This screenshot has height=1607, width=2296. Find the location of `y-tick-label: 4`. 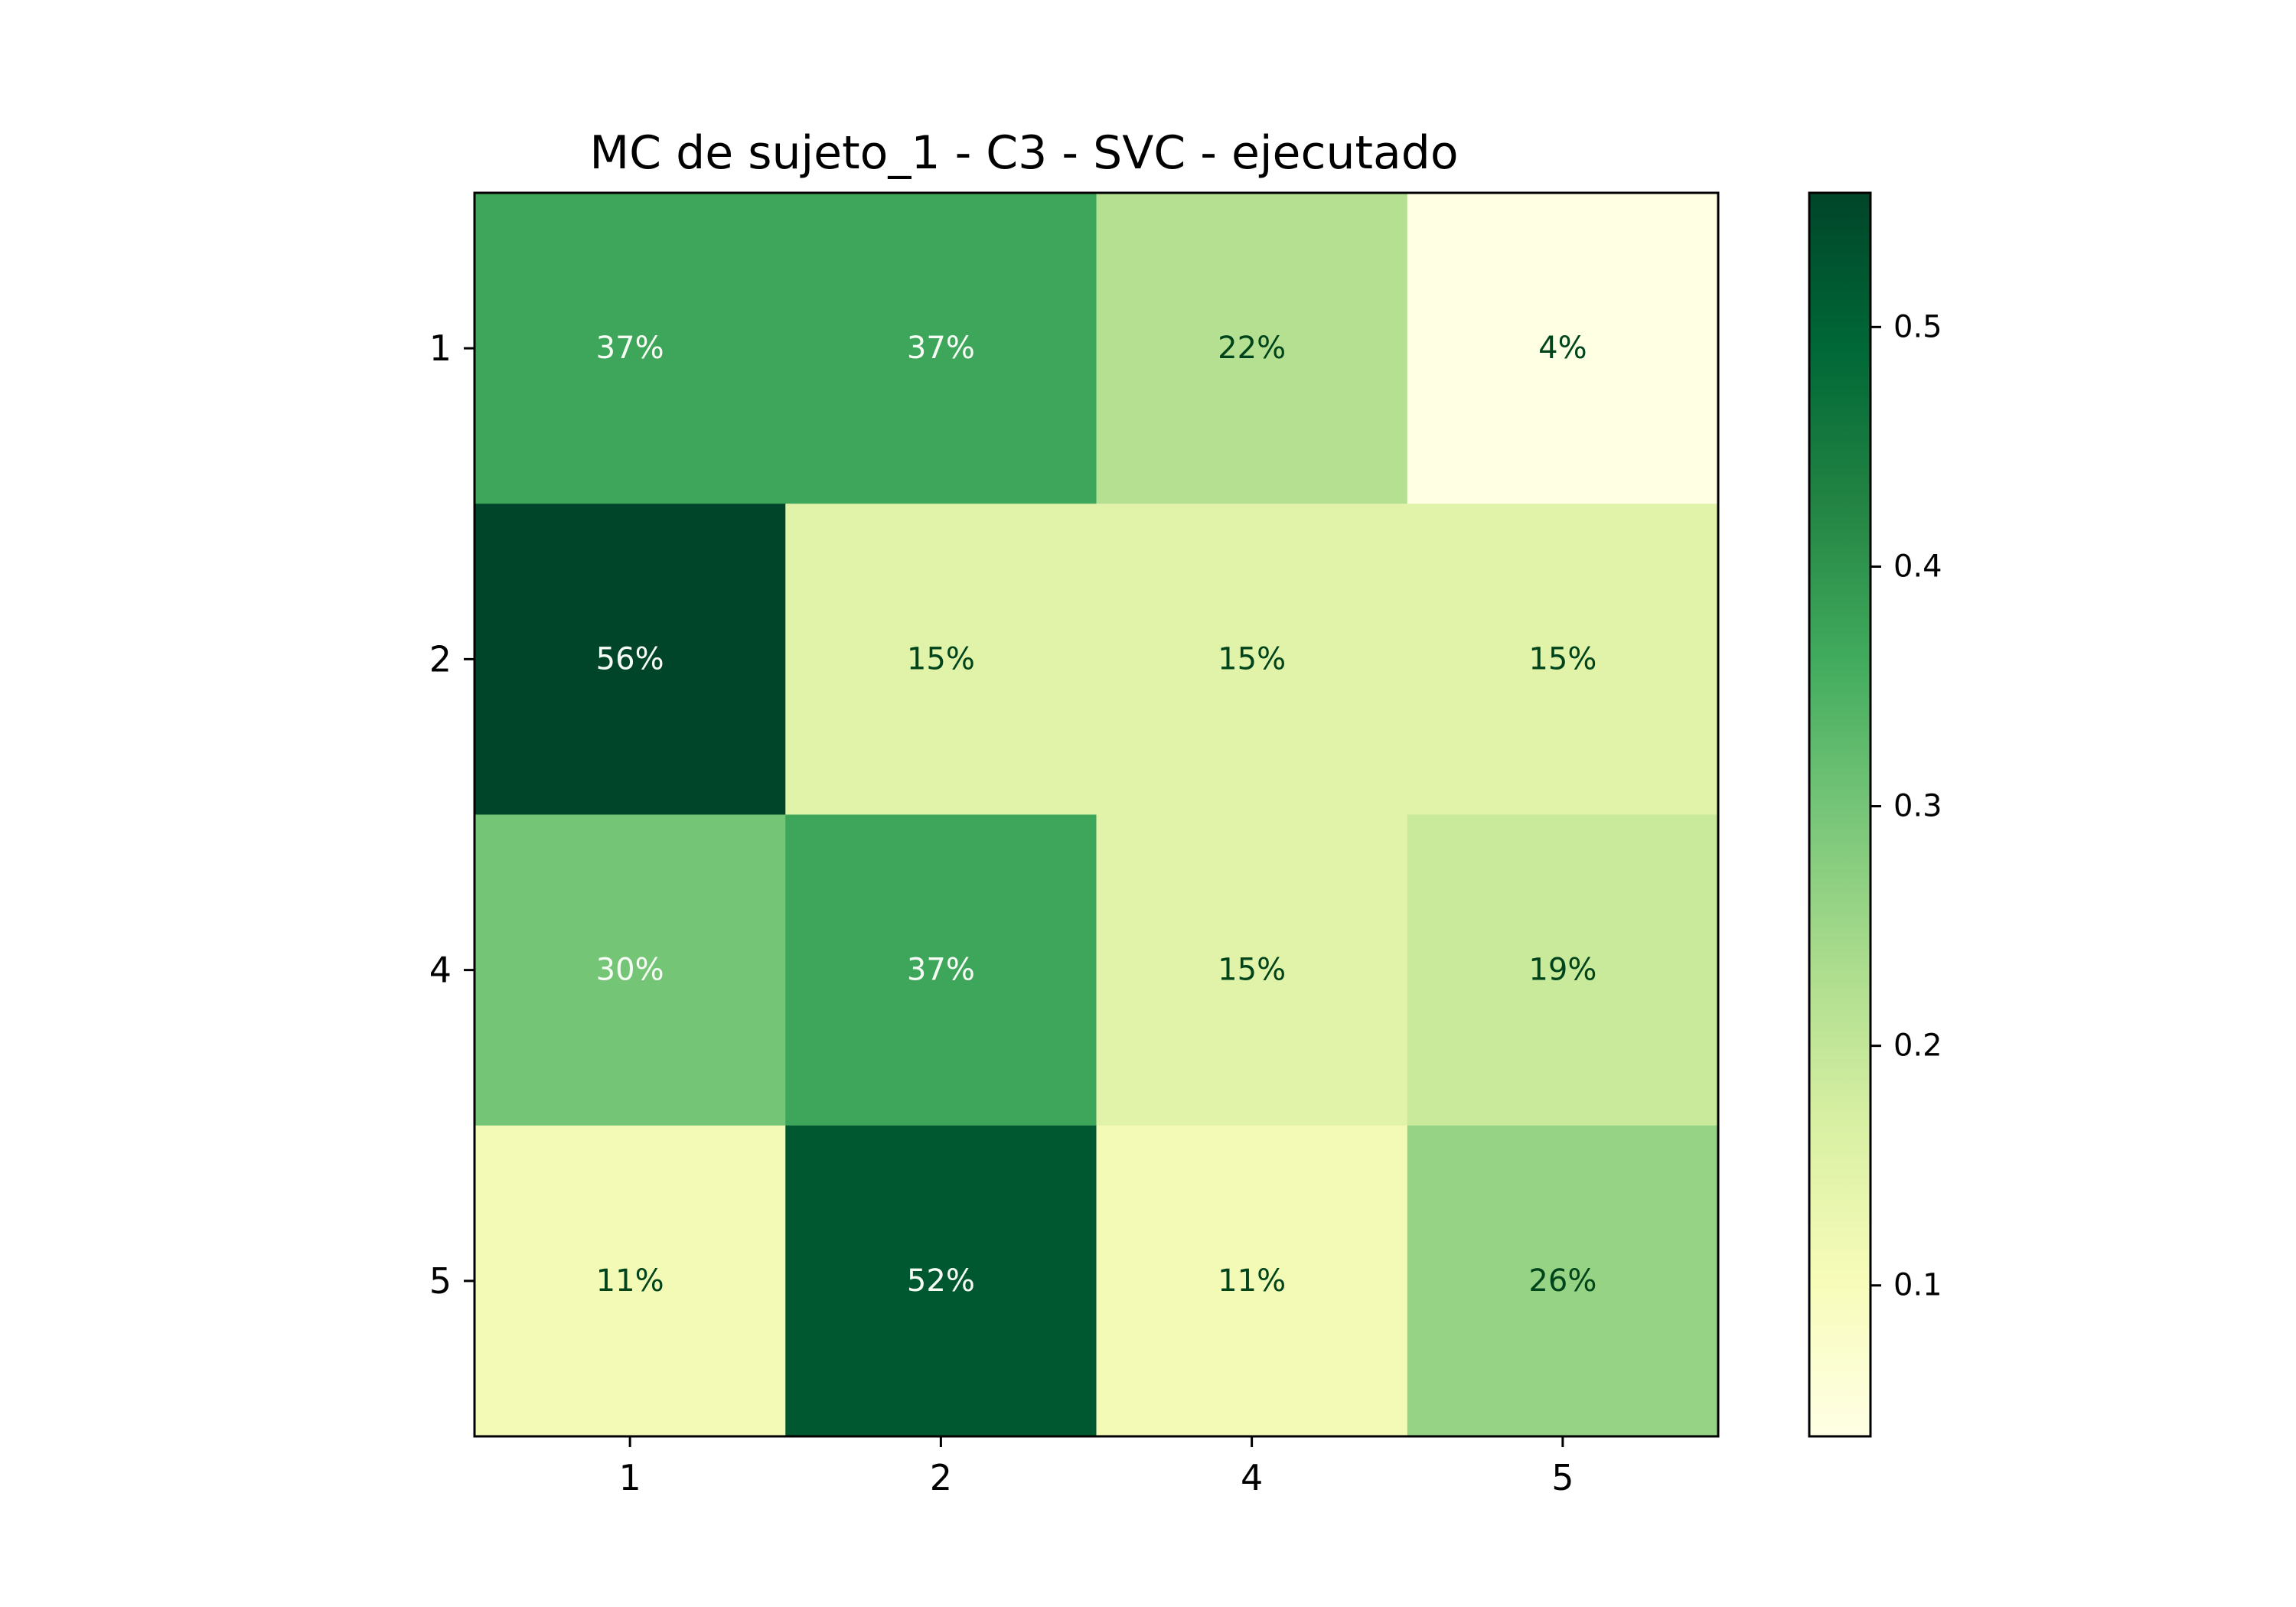

y-tick-label: 4 is located at coordinates (440, 970).